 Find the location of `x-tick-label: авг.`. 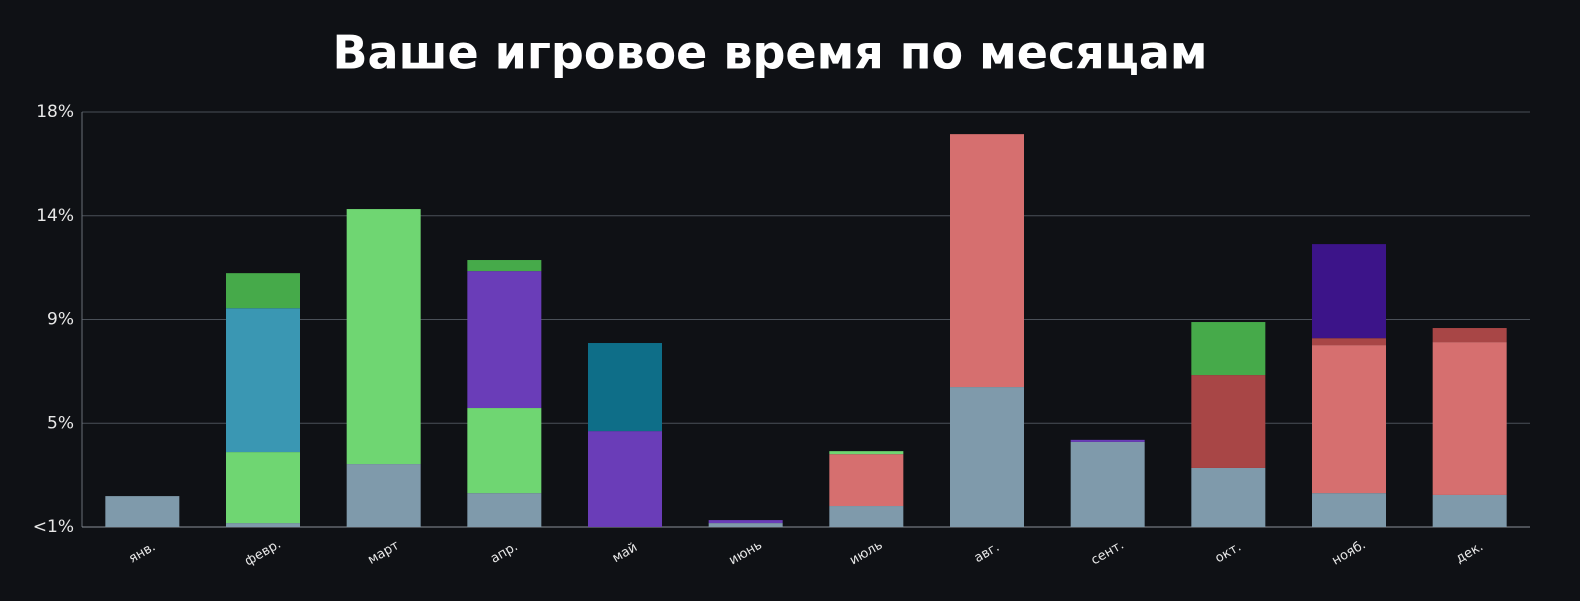

x-tick-label: авг. is located at coordinates (987, 553).